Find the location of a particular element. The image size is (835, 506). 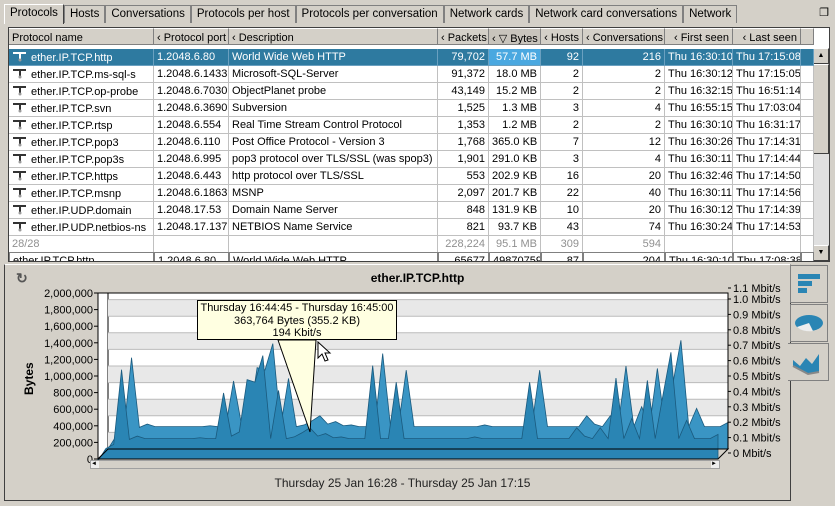

cell-text: Thu 16:30:11 is located at coordinates (700, 193).